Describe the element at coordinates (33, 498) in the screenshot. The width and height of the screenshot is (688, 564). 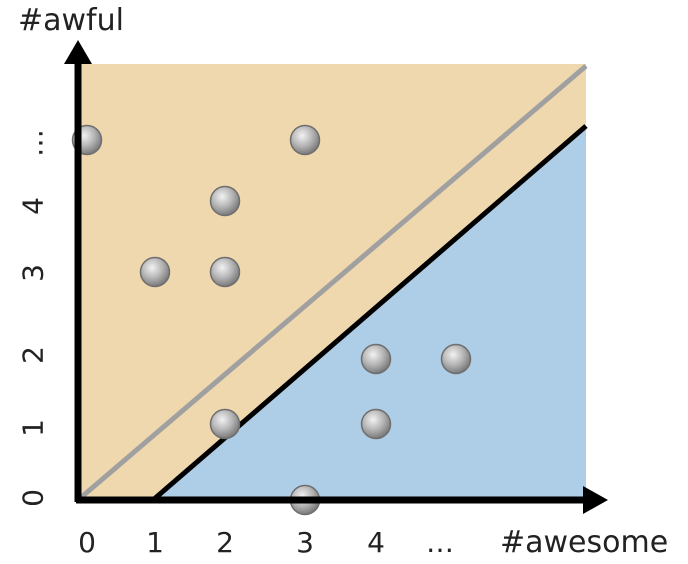
I see `y-tick-label: 0` at that location.